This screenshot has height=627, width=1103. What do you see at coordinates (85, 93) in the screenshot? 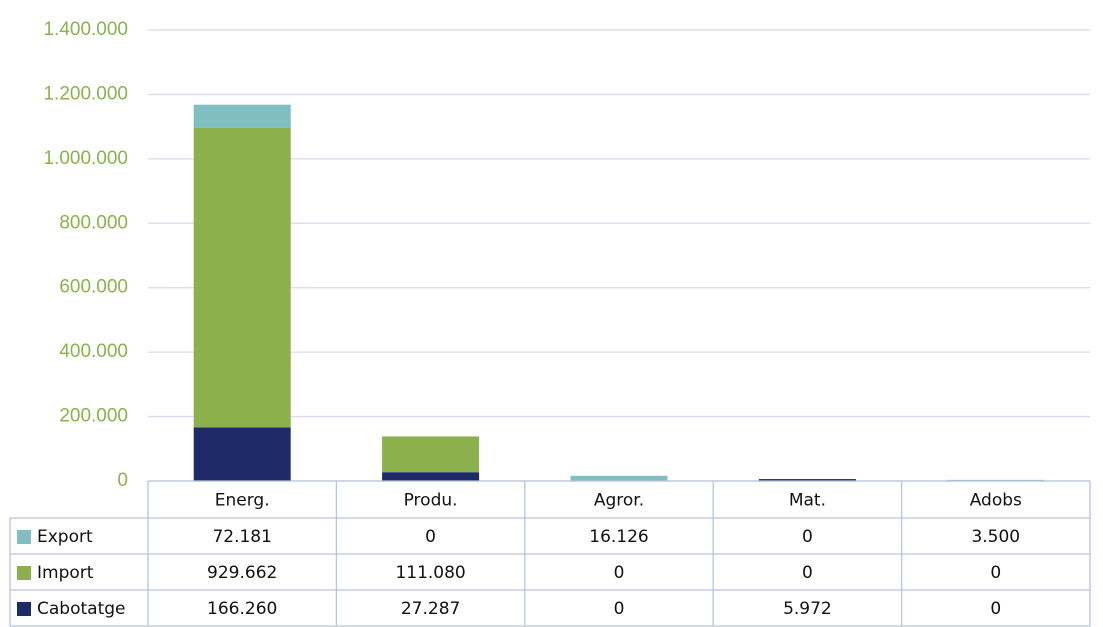
I see `y-tick-label: 1.200.000` at bounding box center [85, 93].